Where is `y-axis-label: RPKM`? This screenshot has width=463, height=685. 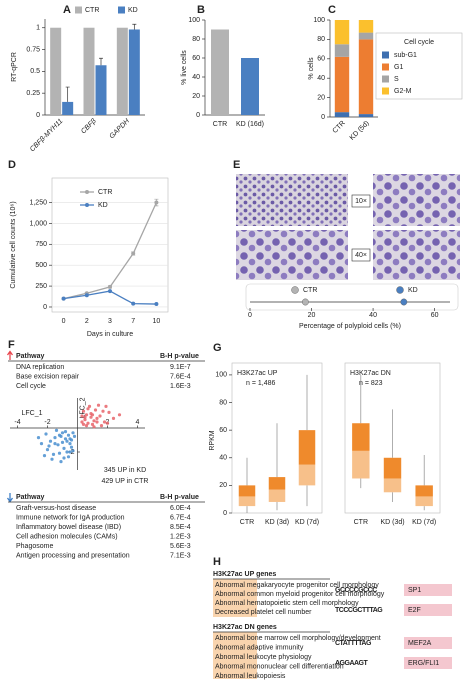
y-axis-label: RPKM is located at coordinates (212, 440).